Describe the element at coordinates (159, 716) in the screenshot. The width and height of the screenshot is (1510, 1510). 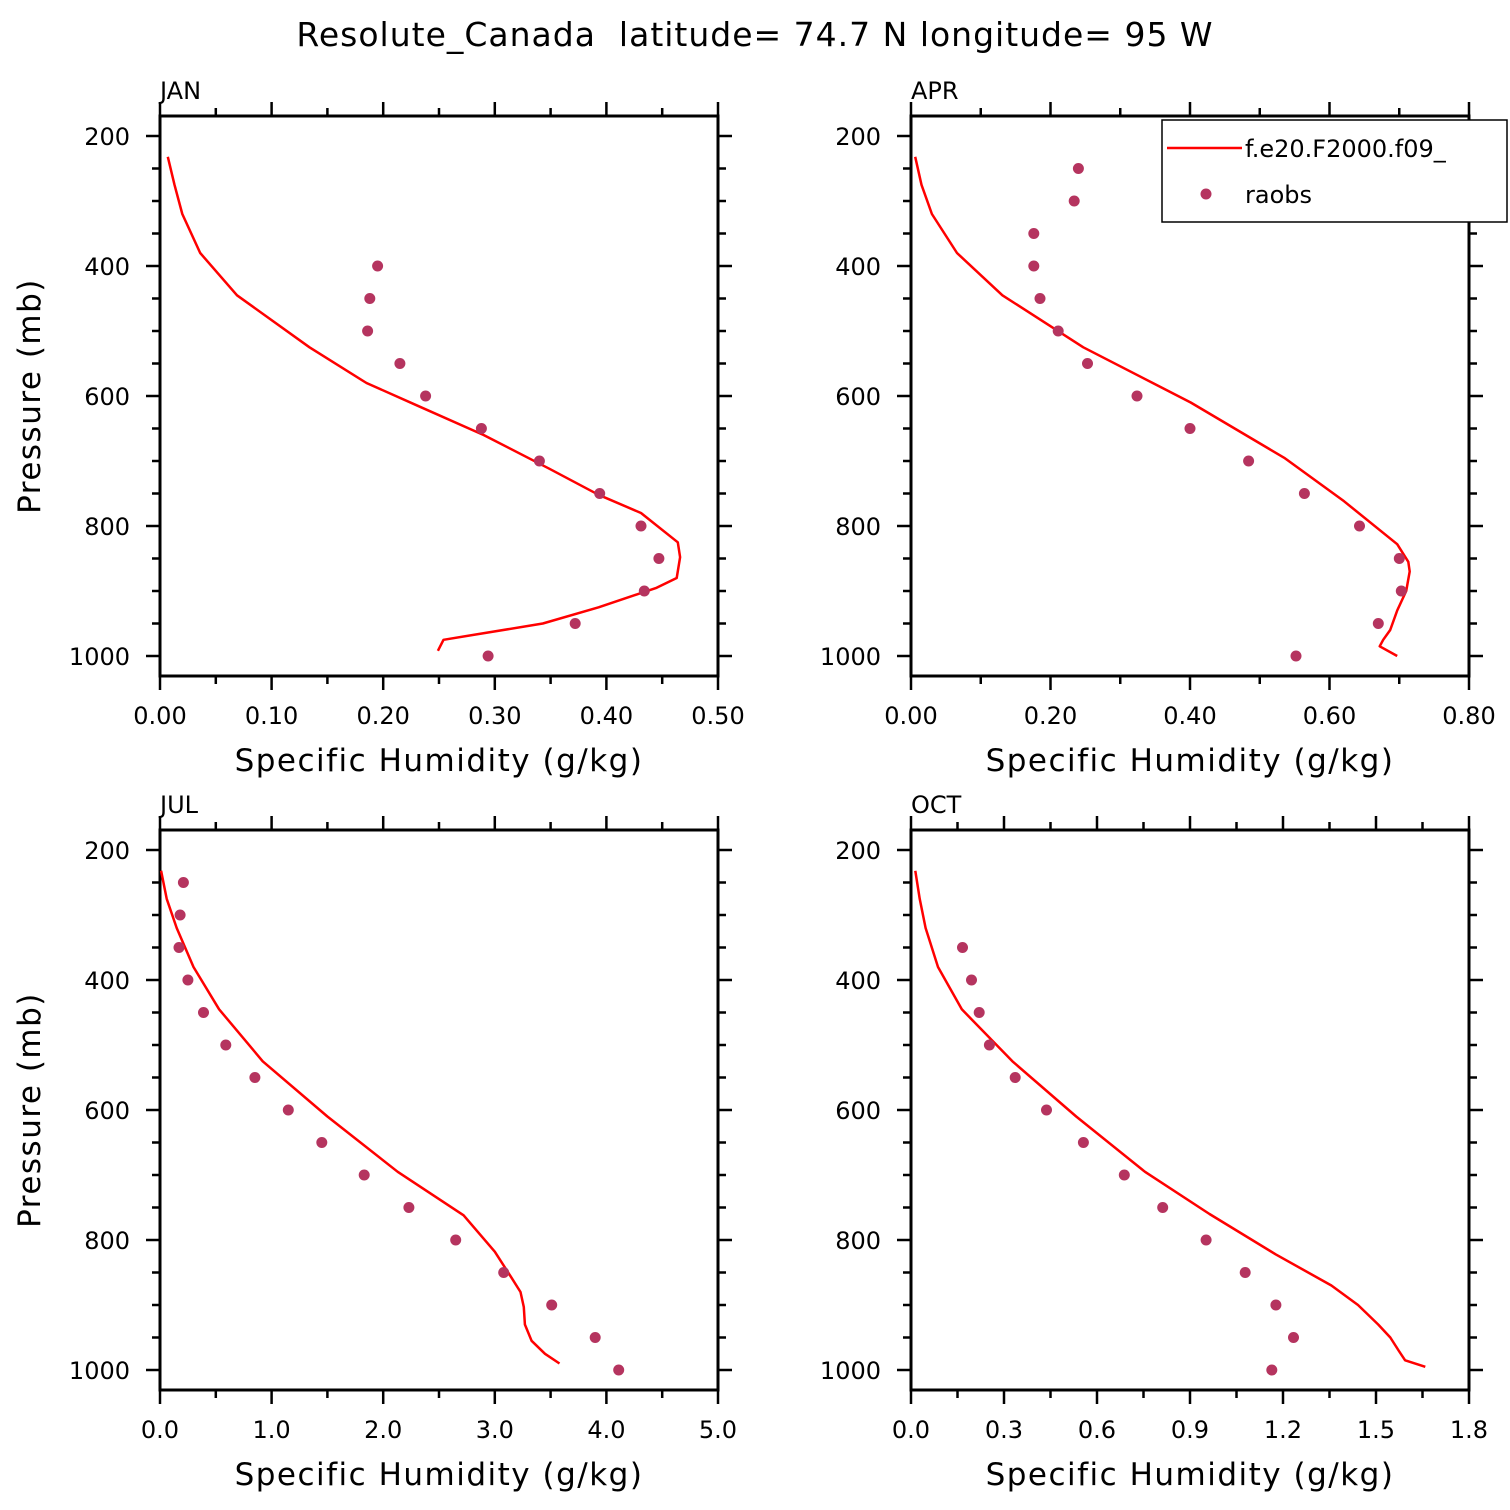
I see `x-tick-label: 0.00` at that location.